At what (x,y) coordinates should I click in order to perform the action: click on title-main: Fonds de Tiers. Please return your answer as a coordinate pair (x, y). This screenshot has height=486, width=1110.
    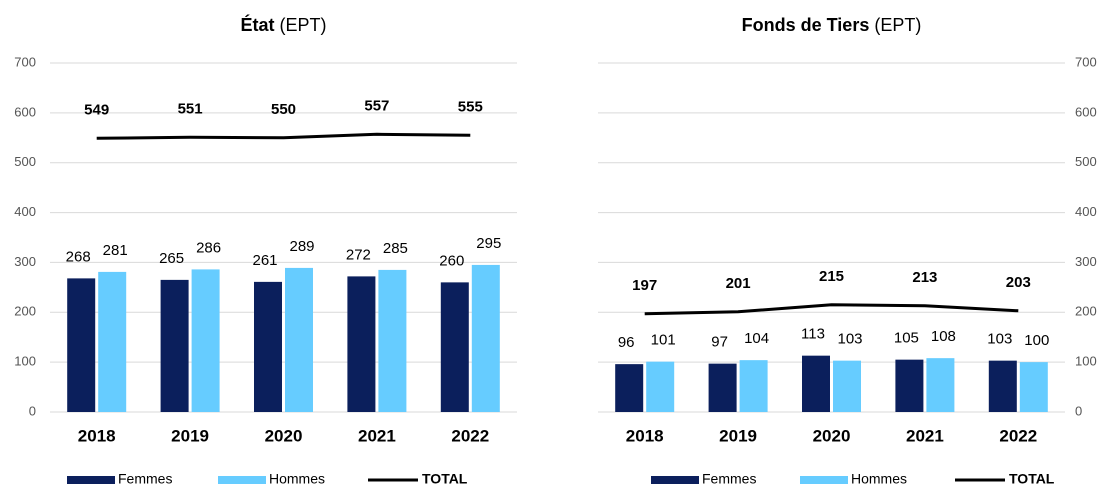
    Looking at the image, I should click on (806, 25).